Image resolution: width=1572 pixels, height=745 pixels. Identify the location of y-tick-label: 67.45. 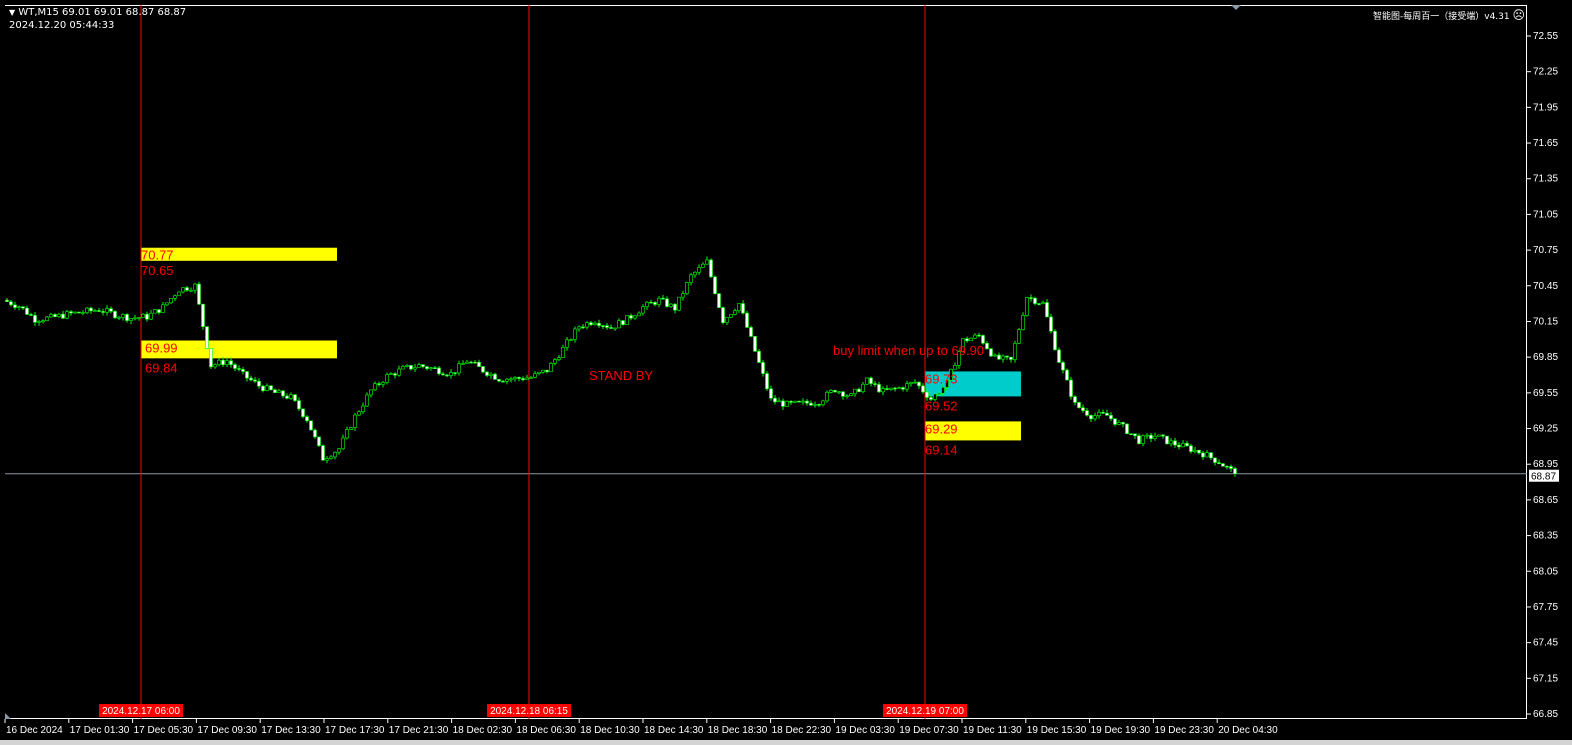
(1545, 643).